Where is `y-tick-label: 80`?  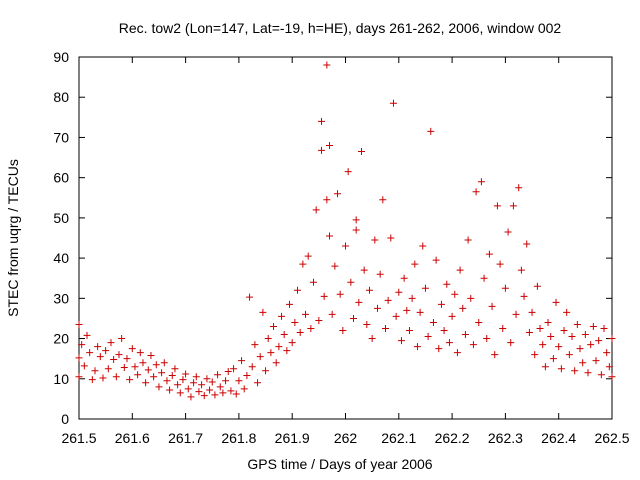
y-tick-label: 80 is located at coordinates (61, 97).